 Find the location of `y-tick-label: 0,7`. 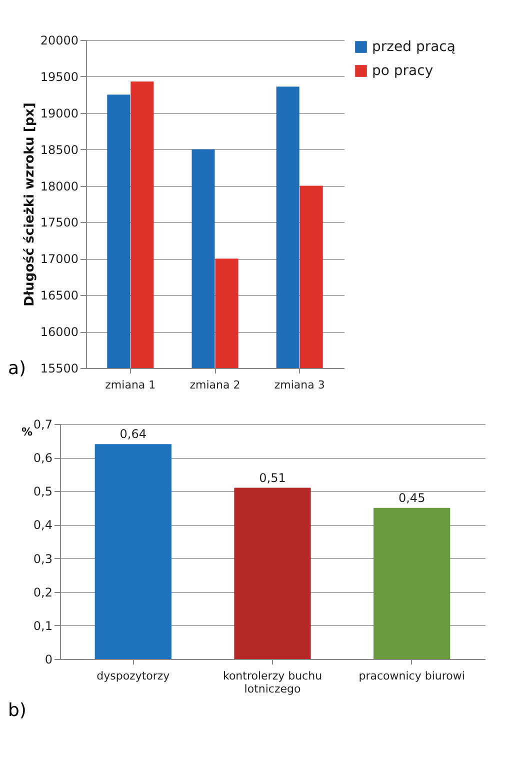

y-tick-label: 0,7 is located at coordinates (42, 425).